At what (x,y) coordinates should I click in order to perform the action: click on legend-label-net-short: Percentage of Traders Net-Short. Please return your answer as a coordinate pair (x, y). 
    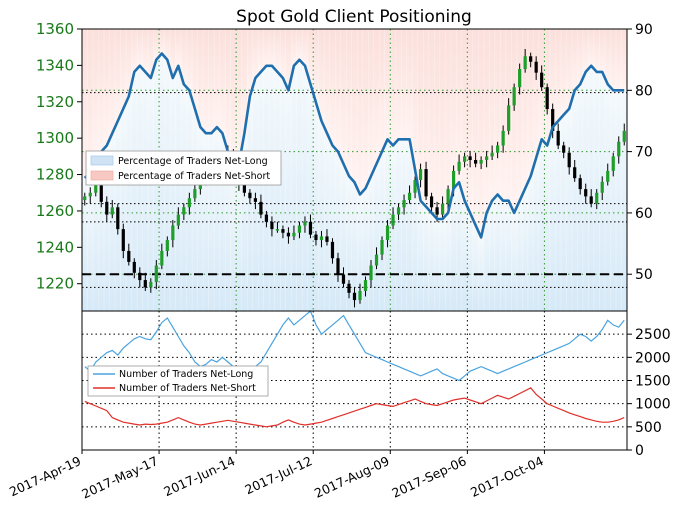
    Looking at the image, I should click on (194, 176).